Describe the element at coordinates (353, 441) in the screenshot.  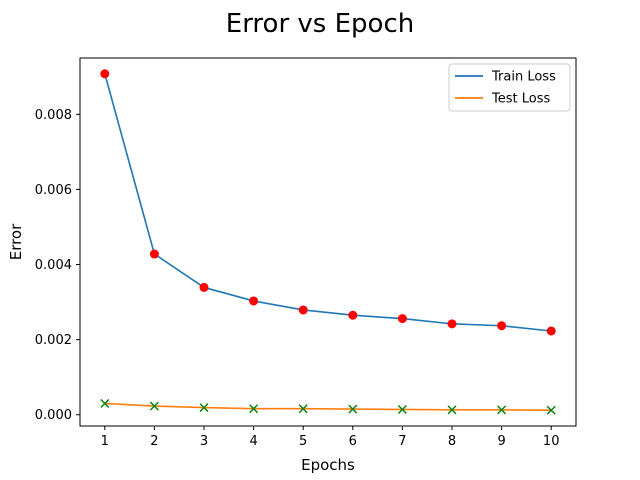
I see `x-tick-label: 6` at that location.